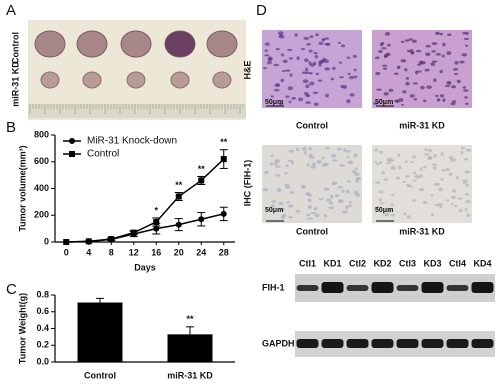  Describe the element at coordinates (312, 69) in the screenshot. I see `micrograph` at that location.